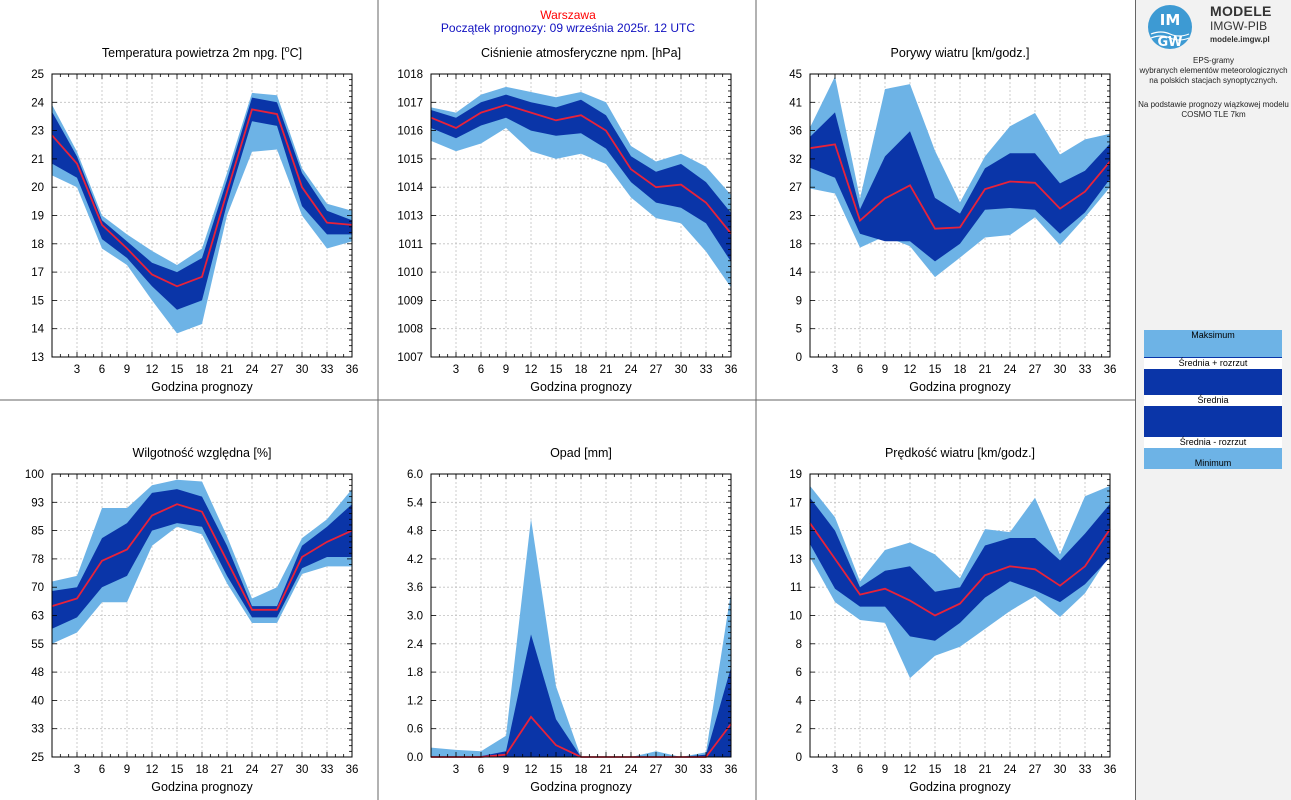 This screenshot has height=800, width=1291. Describe the element at coordinates (1213, 80) in the screenshot. I see `desc-line-3: na polskich stacjach synoptycznych.` at that location.